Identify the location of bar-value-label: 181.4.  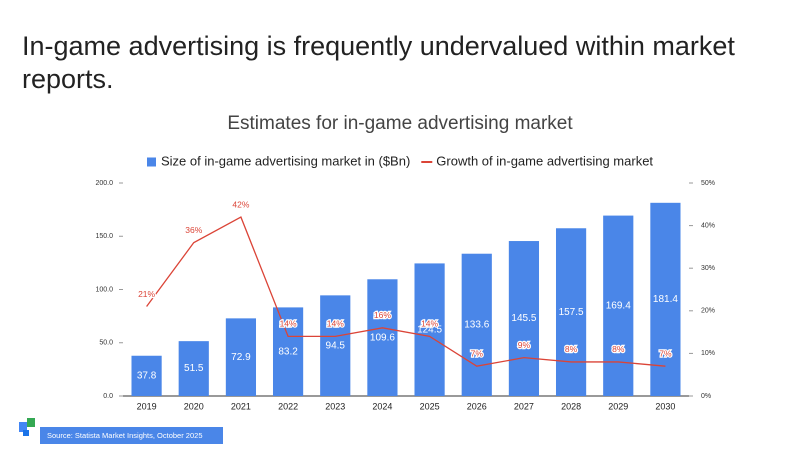
(665, 299).